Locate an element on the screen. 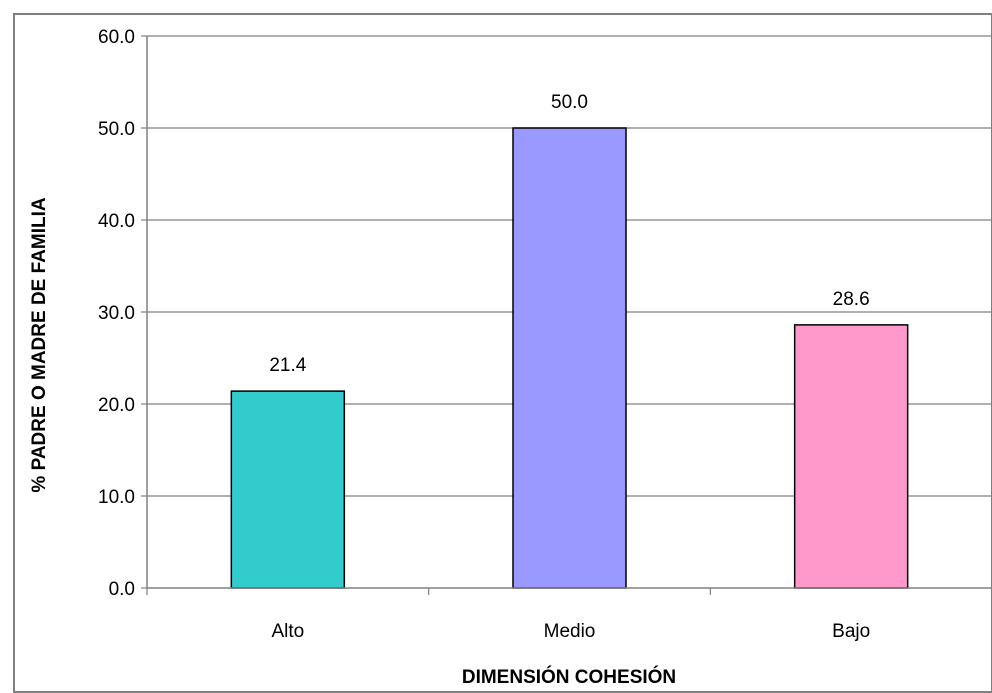  y-tick-label: 40.0 is located at coordinates (116, 221).